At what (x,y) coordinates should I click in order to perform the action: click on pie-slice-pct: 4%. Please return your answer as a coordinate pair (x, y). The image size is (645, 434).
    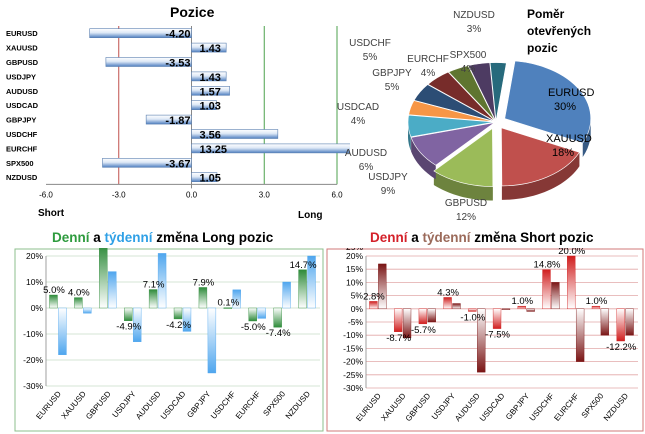
    Looking at the image, I should click on (358, 121).